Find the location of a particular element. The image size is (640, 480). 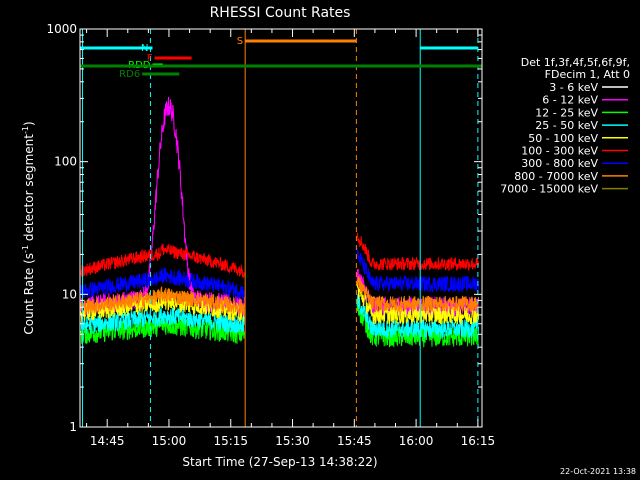

footer-date: 22-Oct-2021 13:38 is located at coordinates (598, 471).